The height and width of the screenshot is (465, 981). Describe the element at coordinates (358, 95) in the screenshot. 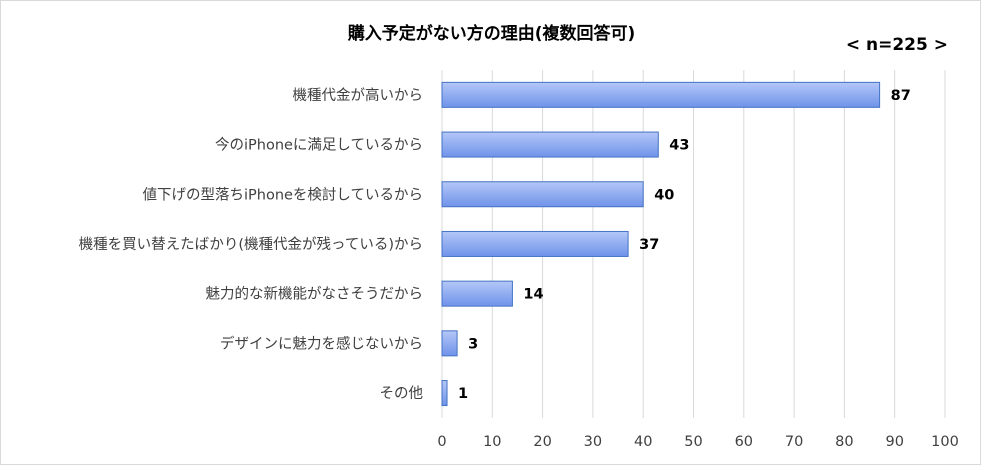

I see `category-label-0: 機種代金が高いから` at that location.